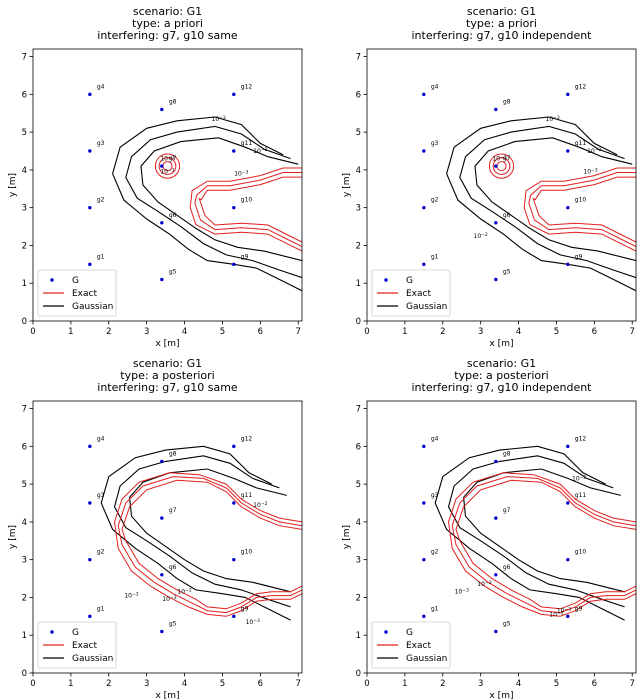 This screenshot has height=699, width=637. Describe the element at coordinates (632, 332) in the screenshot. I see `x-tick-label: 7` at that location.